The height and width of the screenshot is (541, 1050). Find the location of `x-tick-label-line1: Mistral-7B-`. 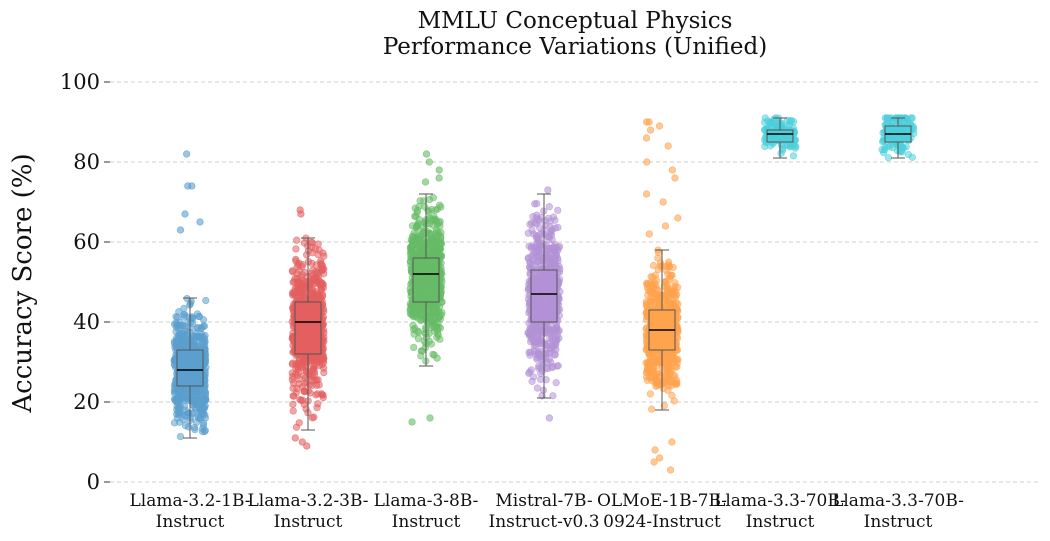

x-tick-label-line1: Mistral-7B- is located at coordinates (543, 501).